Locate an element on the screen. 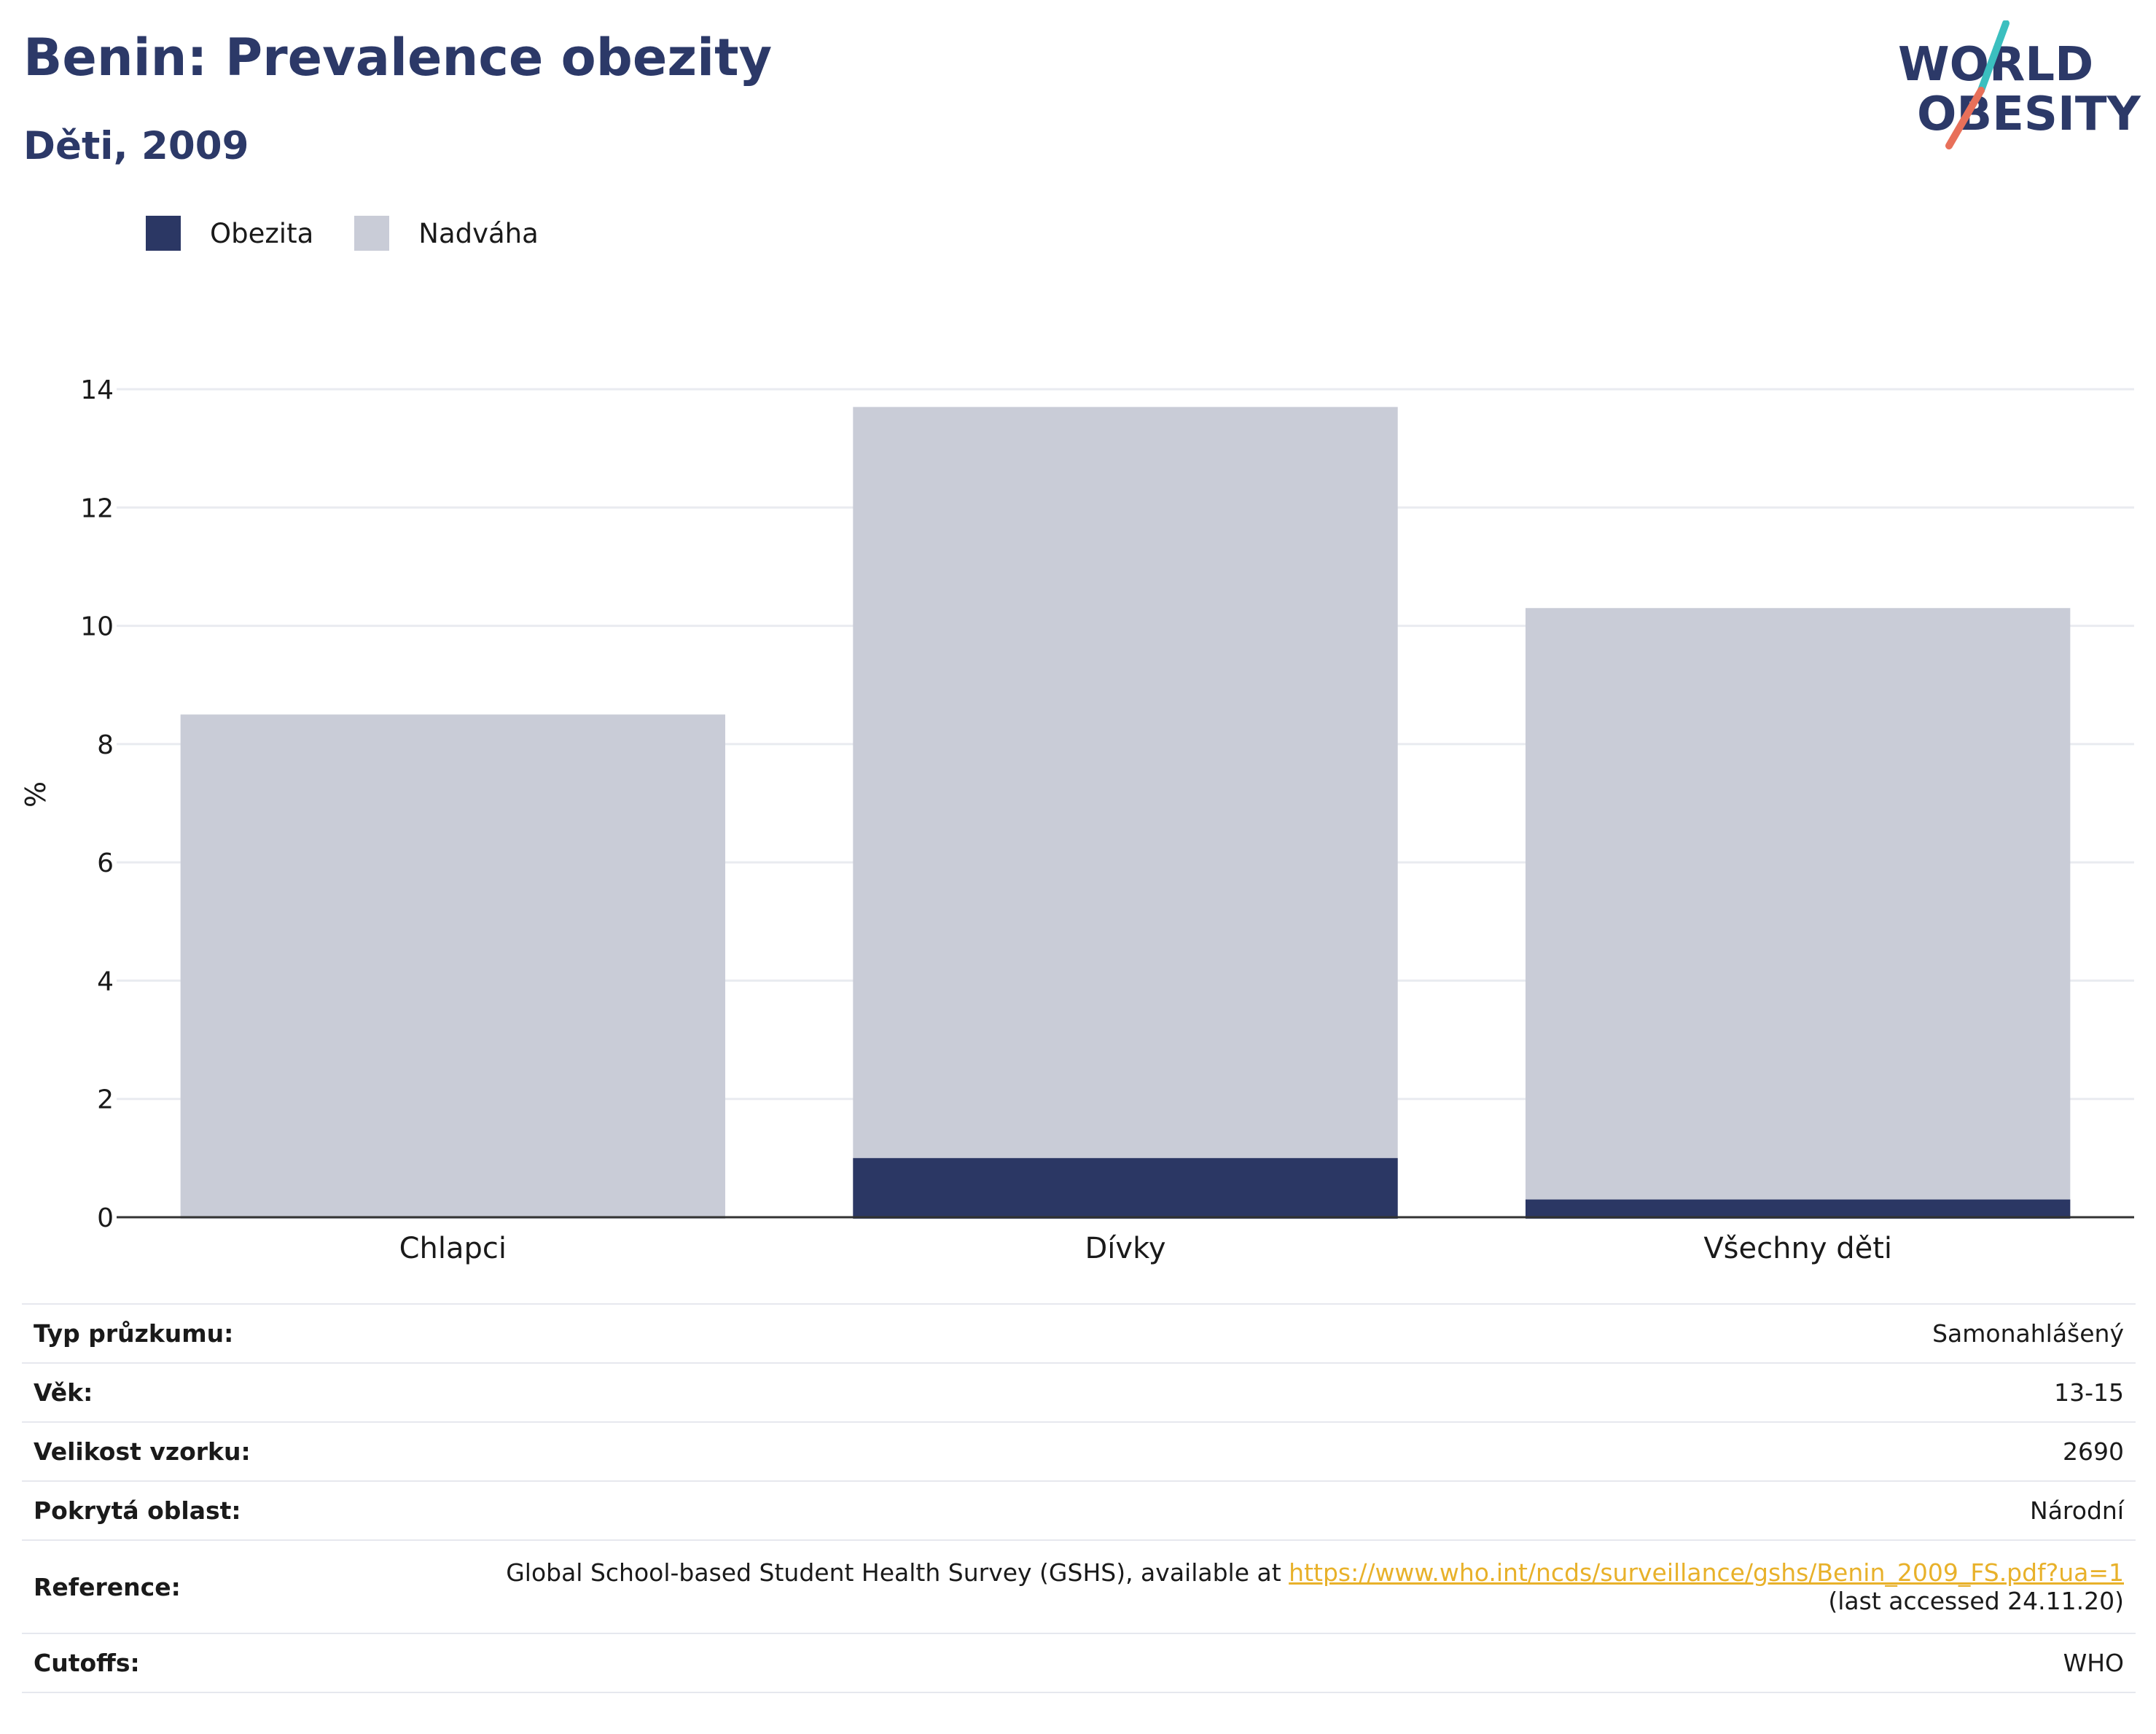 Image resolution: width=2156 pixels, height=1734 pixels. y-tick-label: 0 is located at coordinates (105, 1218).